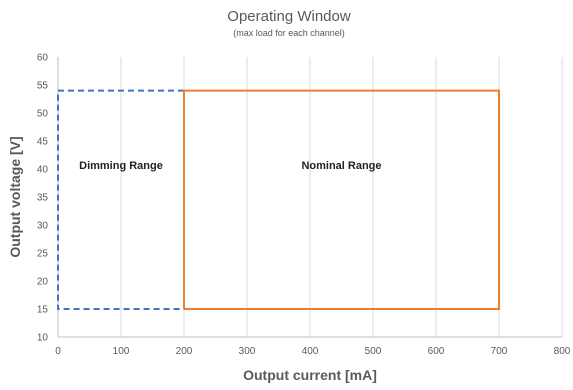  What do you see at coordinates (436, 351) in the screenshot?
I see `x-tick-label: 600` at bounding box center [436, 351].